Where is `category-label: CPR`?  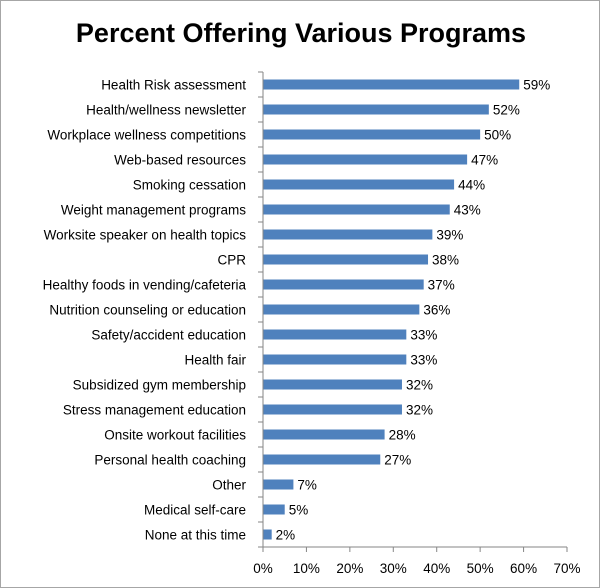
category-label: CPR is located at coordinates (231, 260).